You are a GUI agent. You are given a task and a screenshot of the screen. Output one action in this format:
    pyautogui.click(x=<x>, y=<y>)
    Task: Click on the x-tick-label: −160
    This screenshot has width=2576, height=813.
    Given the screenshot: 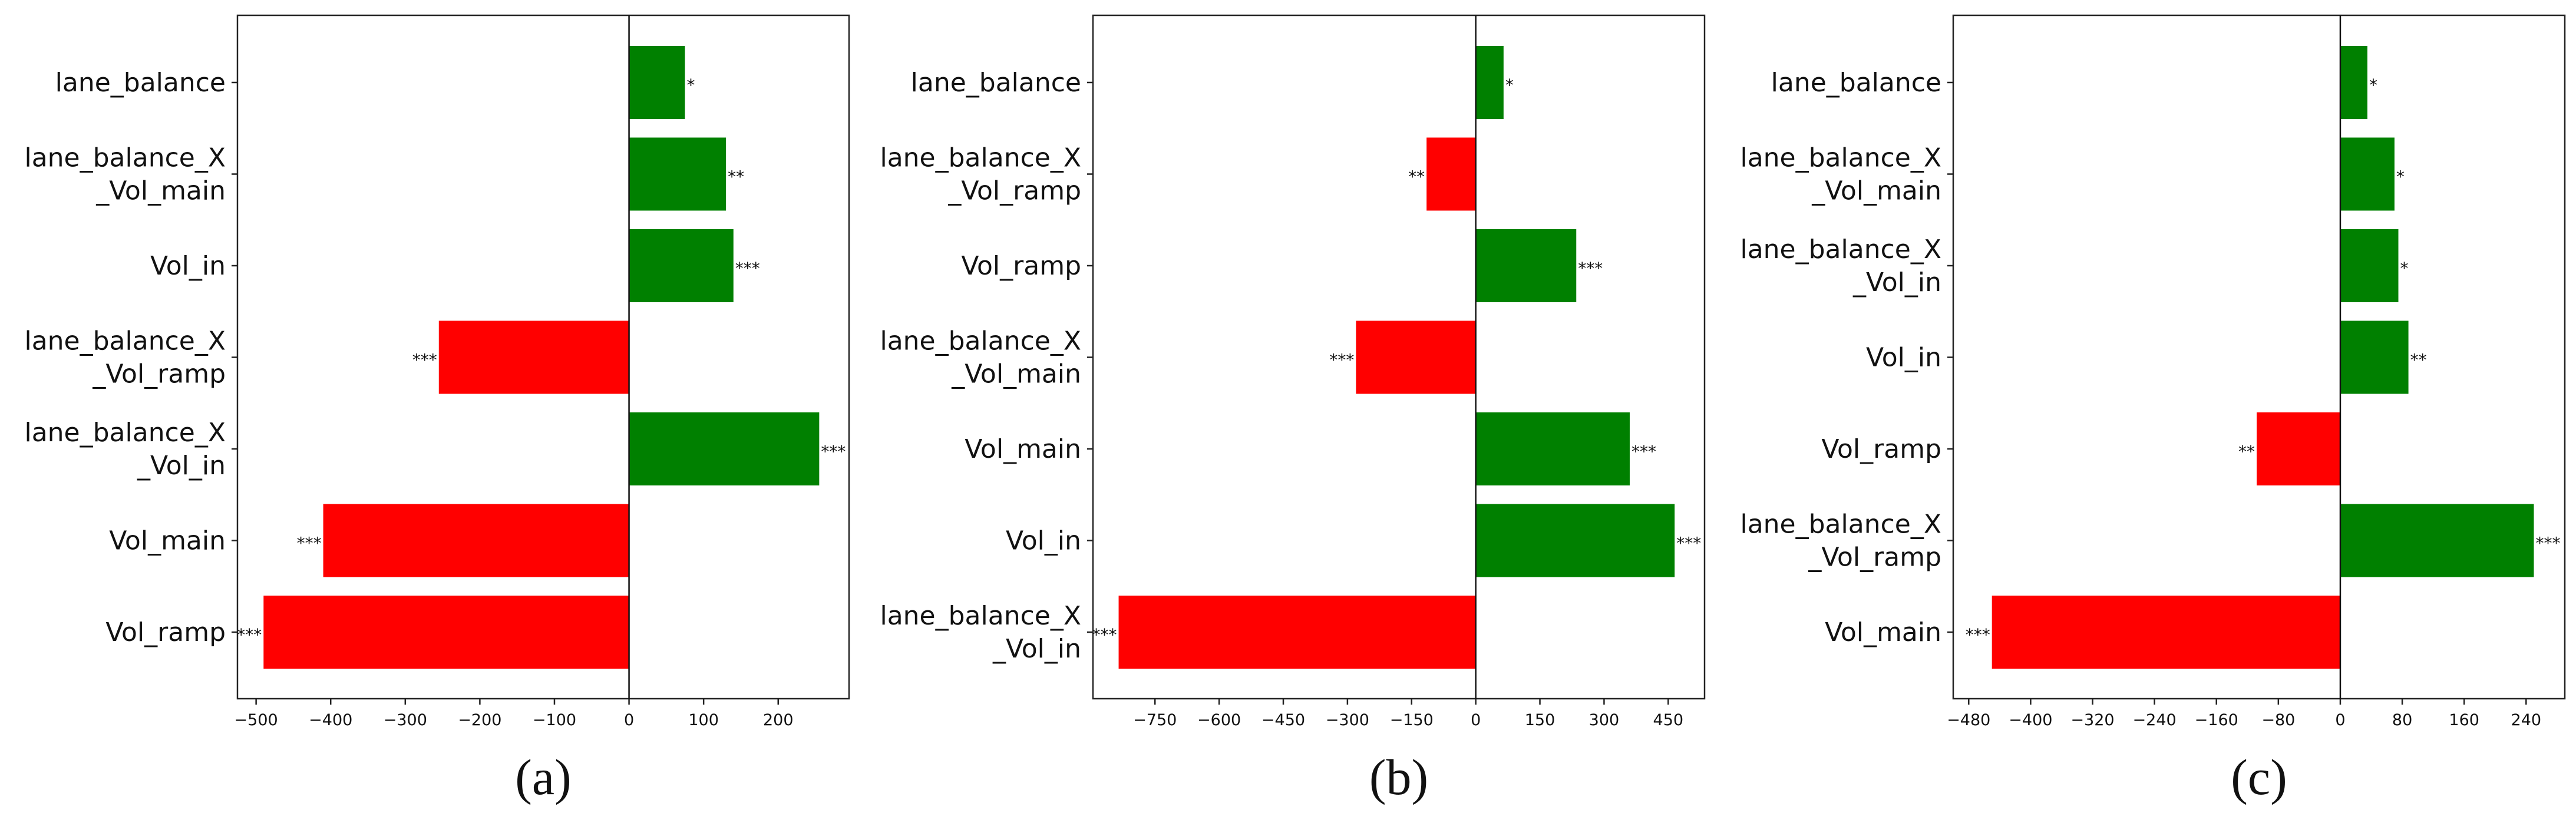 What is the action you would take?
    pyautogui.click(x=2216, y=720)
    